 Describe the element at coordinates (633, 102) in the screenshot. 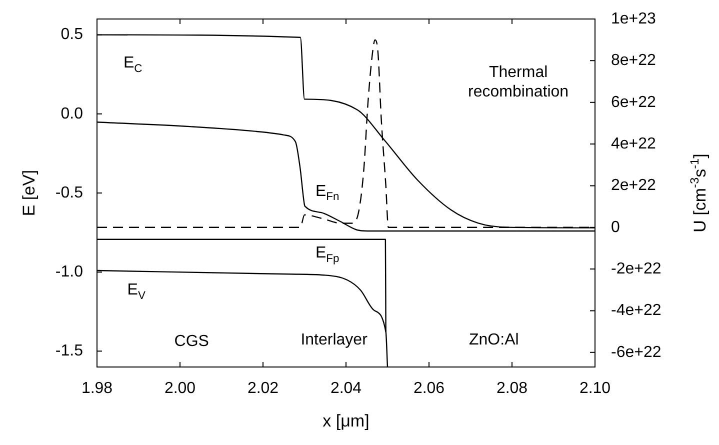

I see `y2-tick-label: 6e+22` at that location.